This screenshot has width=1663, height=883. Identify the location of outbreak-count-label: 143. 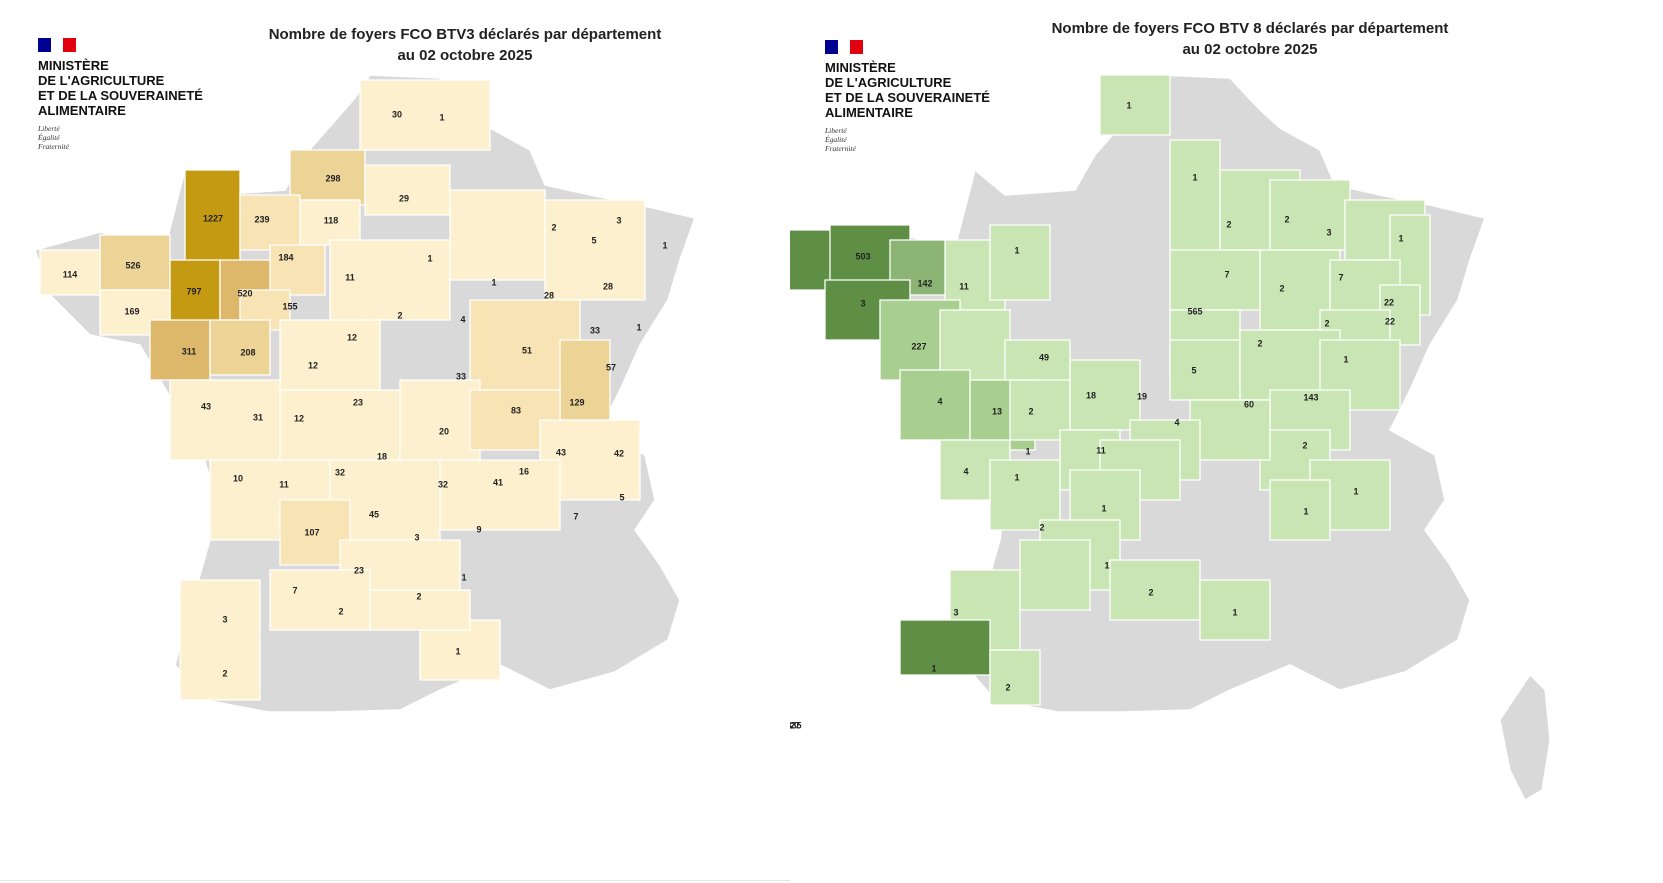
(1310, 397).